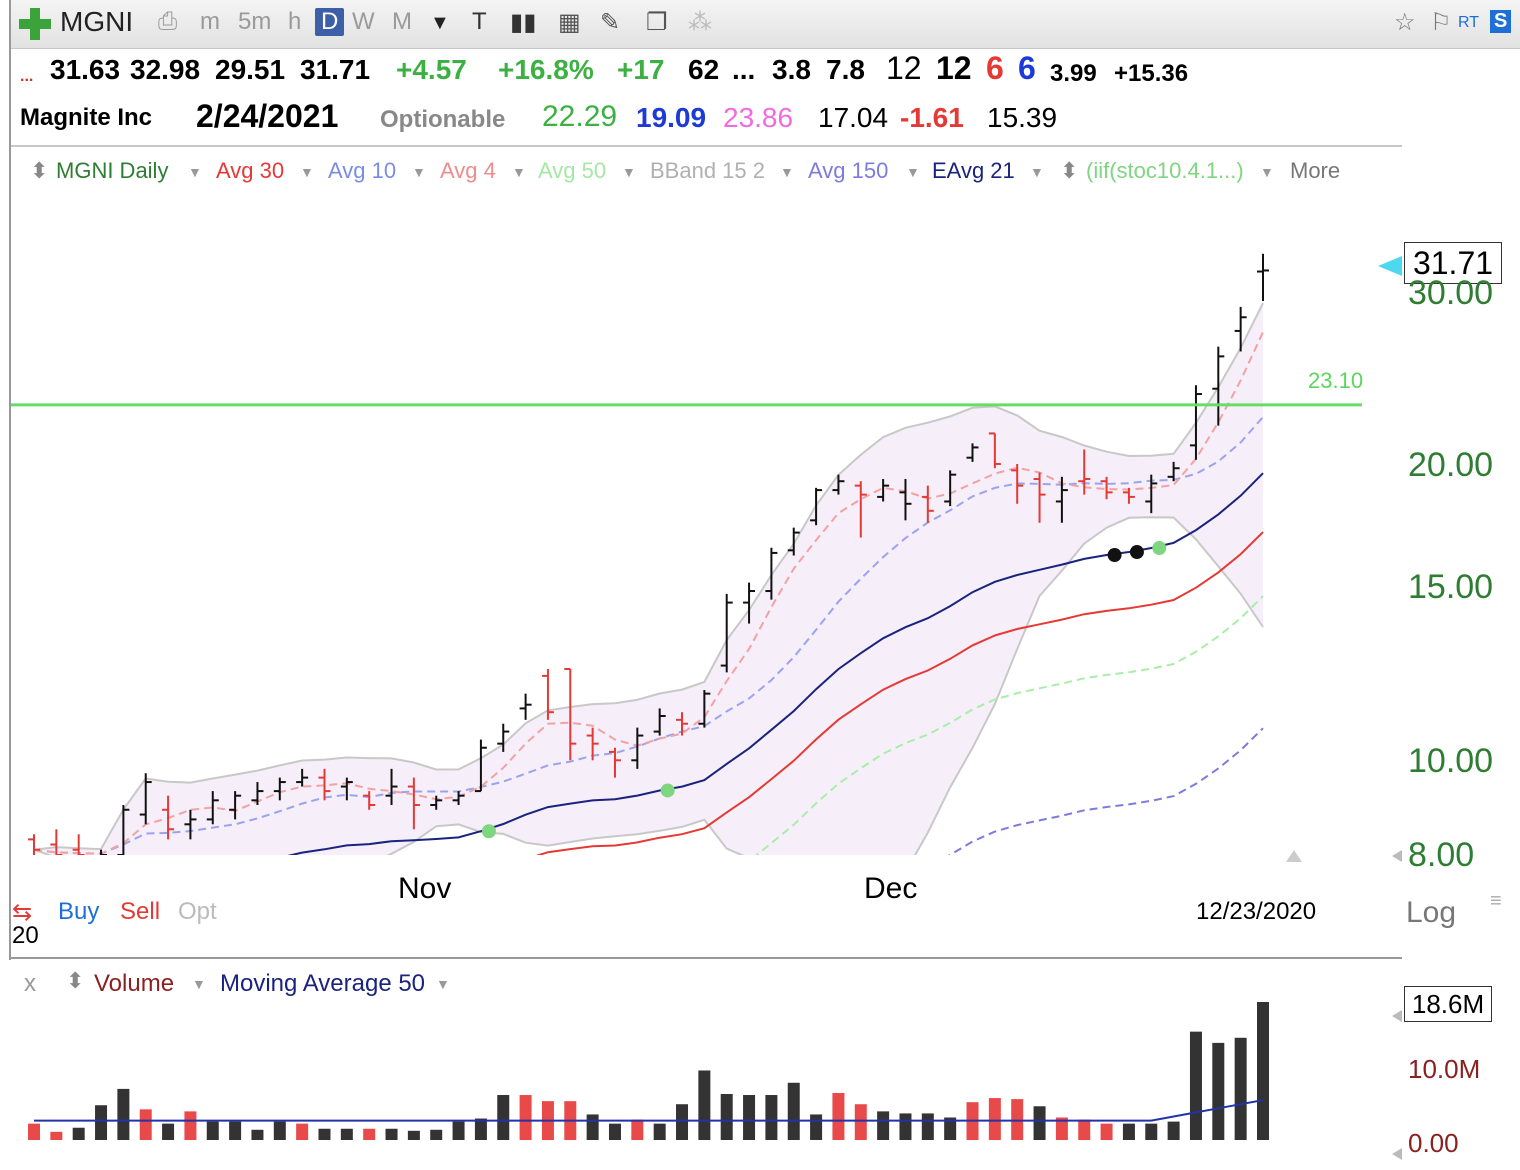 Image resolution: width=1520 pixels, height=1170 pixels. What do you see at coordinates (899, 693) in the screenshot?
I see `avg30-line` at bounding box center [899, 693].